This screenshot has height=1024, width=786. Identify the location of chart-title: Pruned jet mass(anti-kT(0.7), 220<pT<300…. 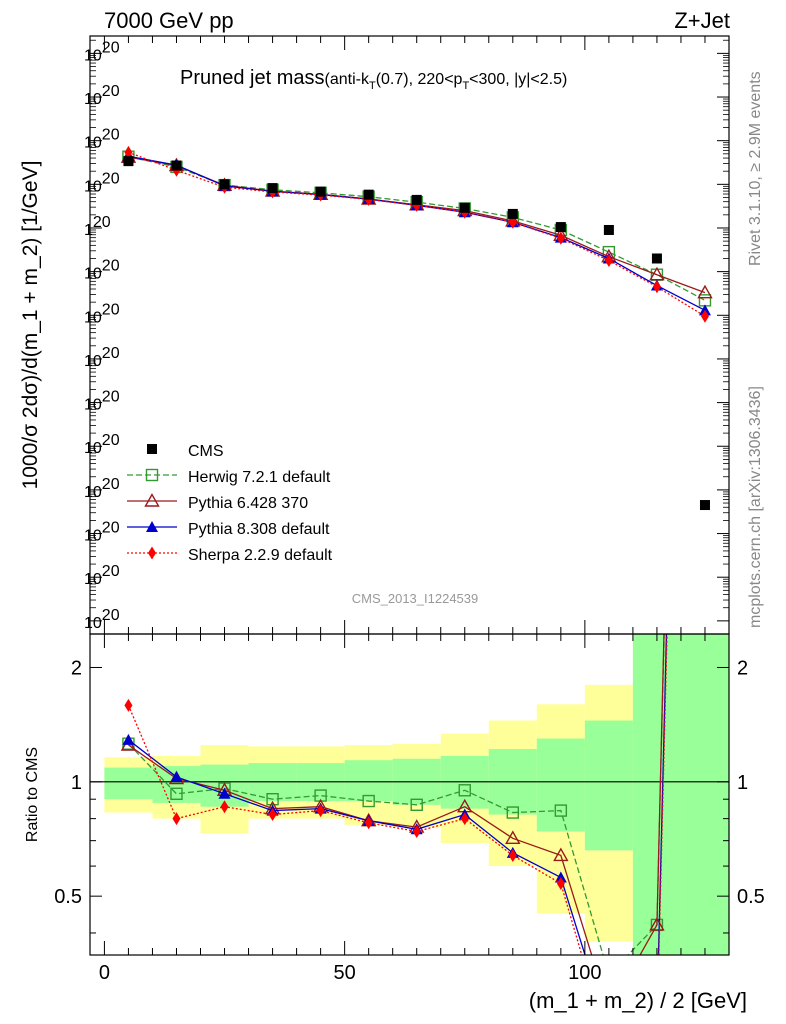
(373, 79).